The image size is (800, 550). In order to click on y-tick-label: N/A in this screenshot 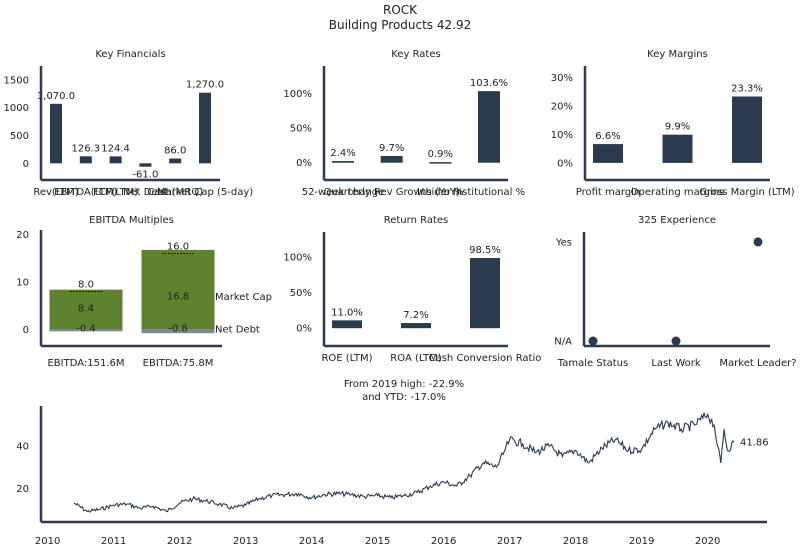, I will do `click(563, 342)`.